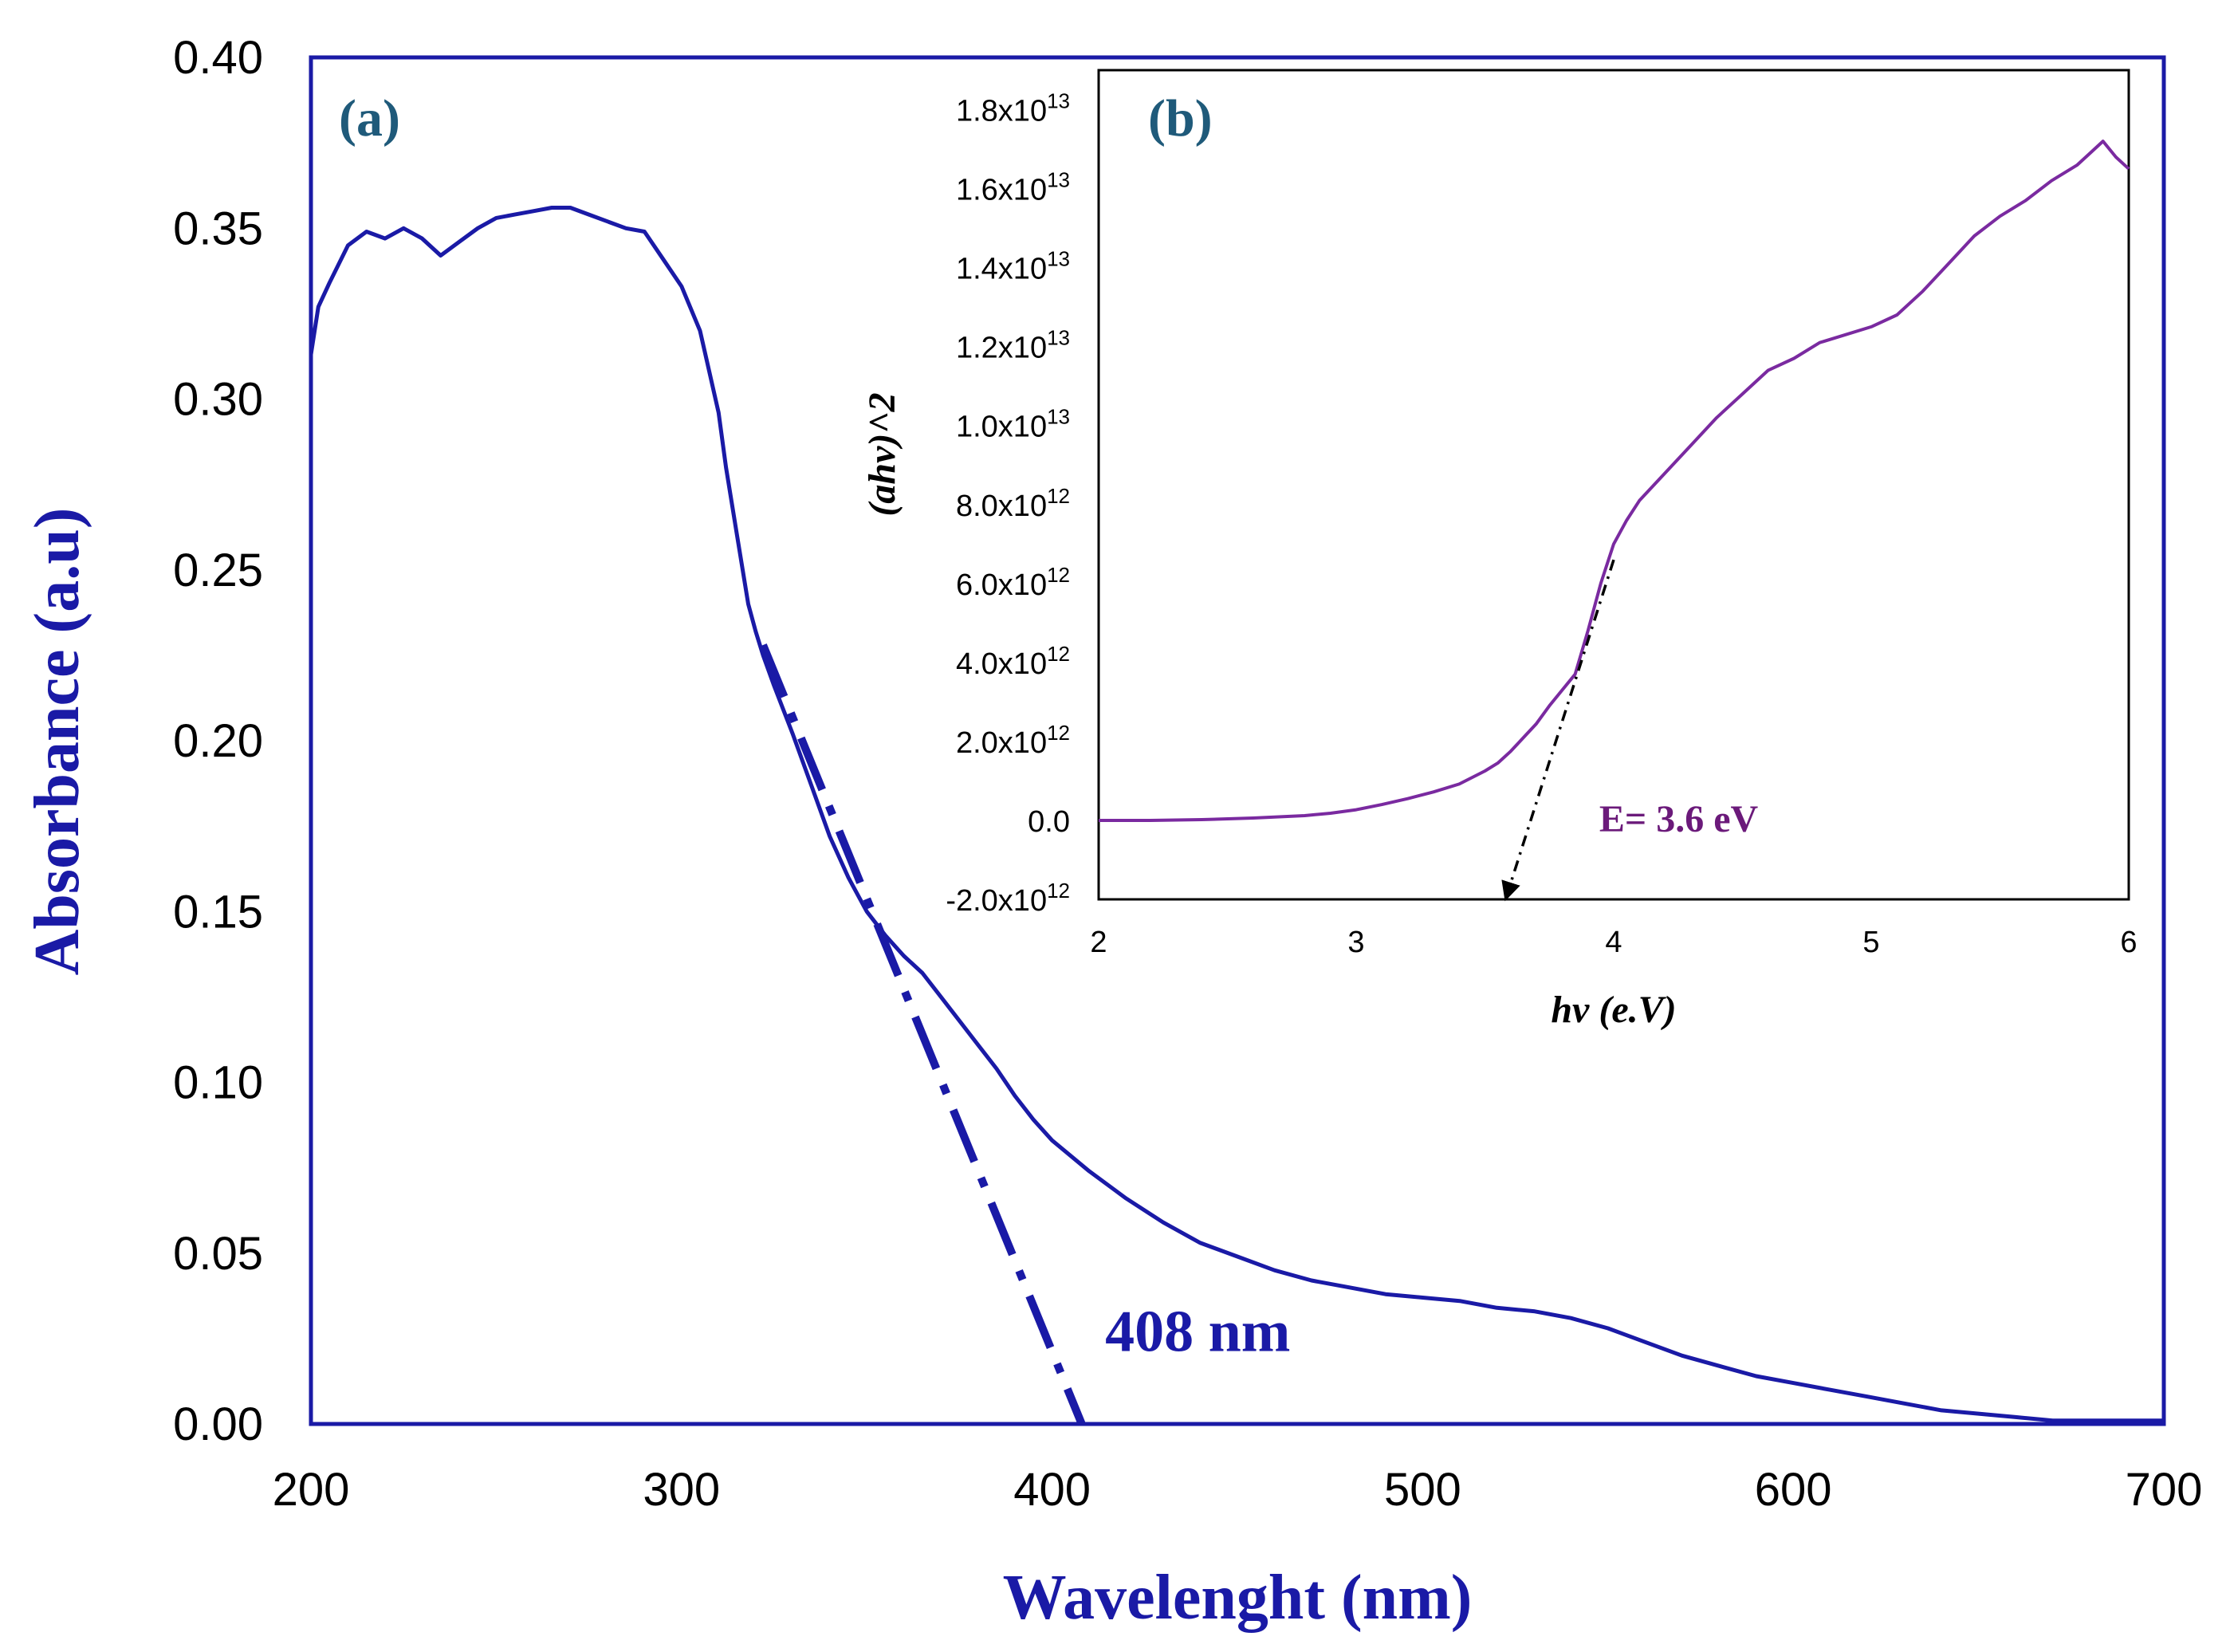 The width and height of the screenshot is (2230, 1652). I want to click on inset-x-tick-label: 2, so click(1098, 942).